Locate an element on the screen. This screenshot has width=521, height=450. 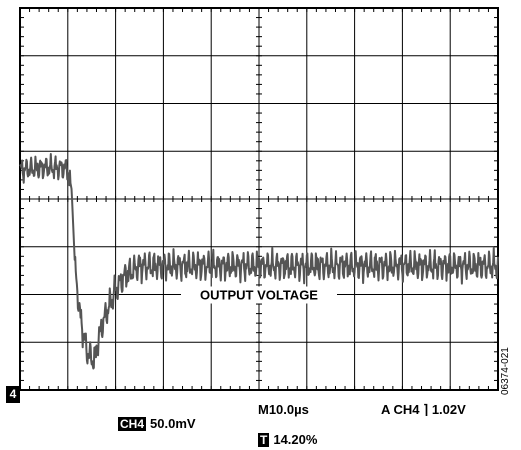
trigger-position-readout: T 14.20% is located at coordinates (287, 439).